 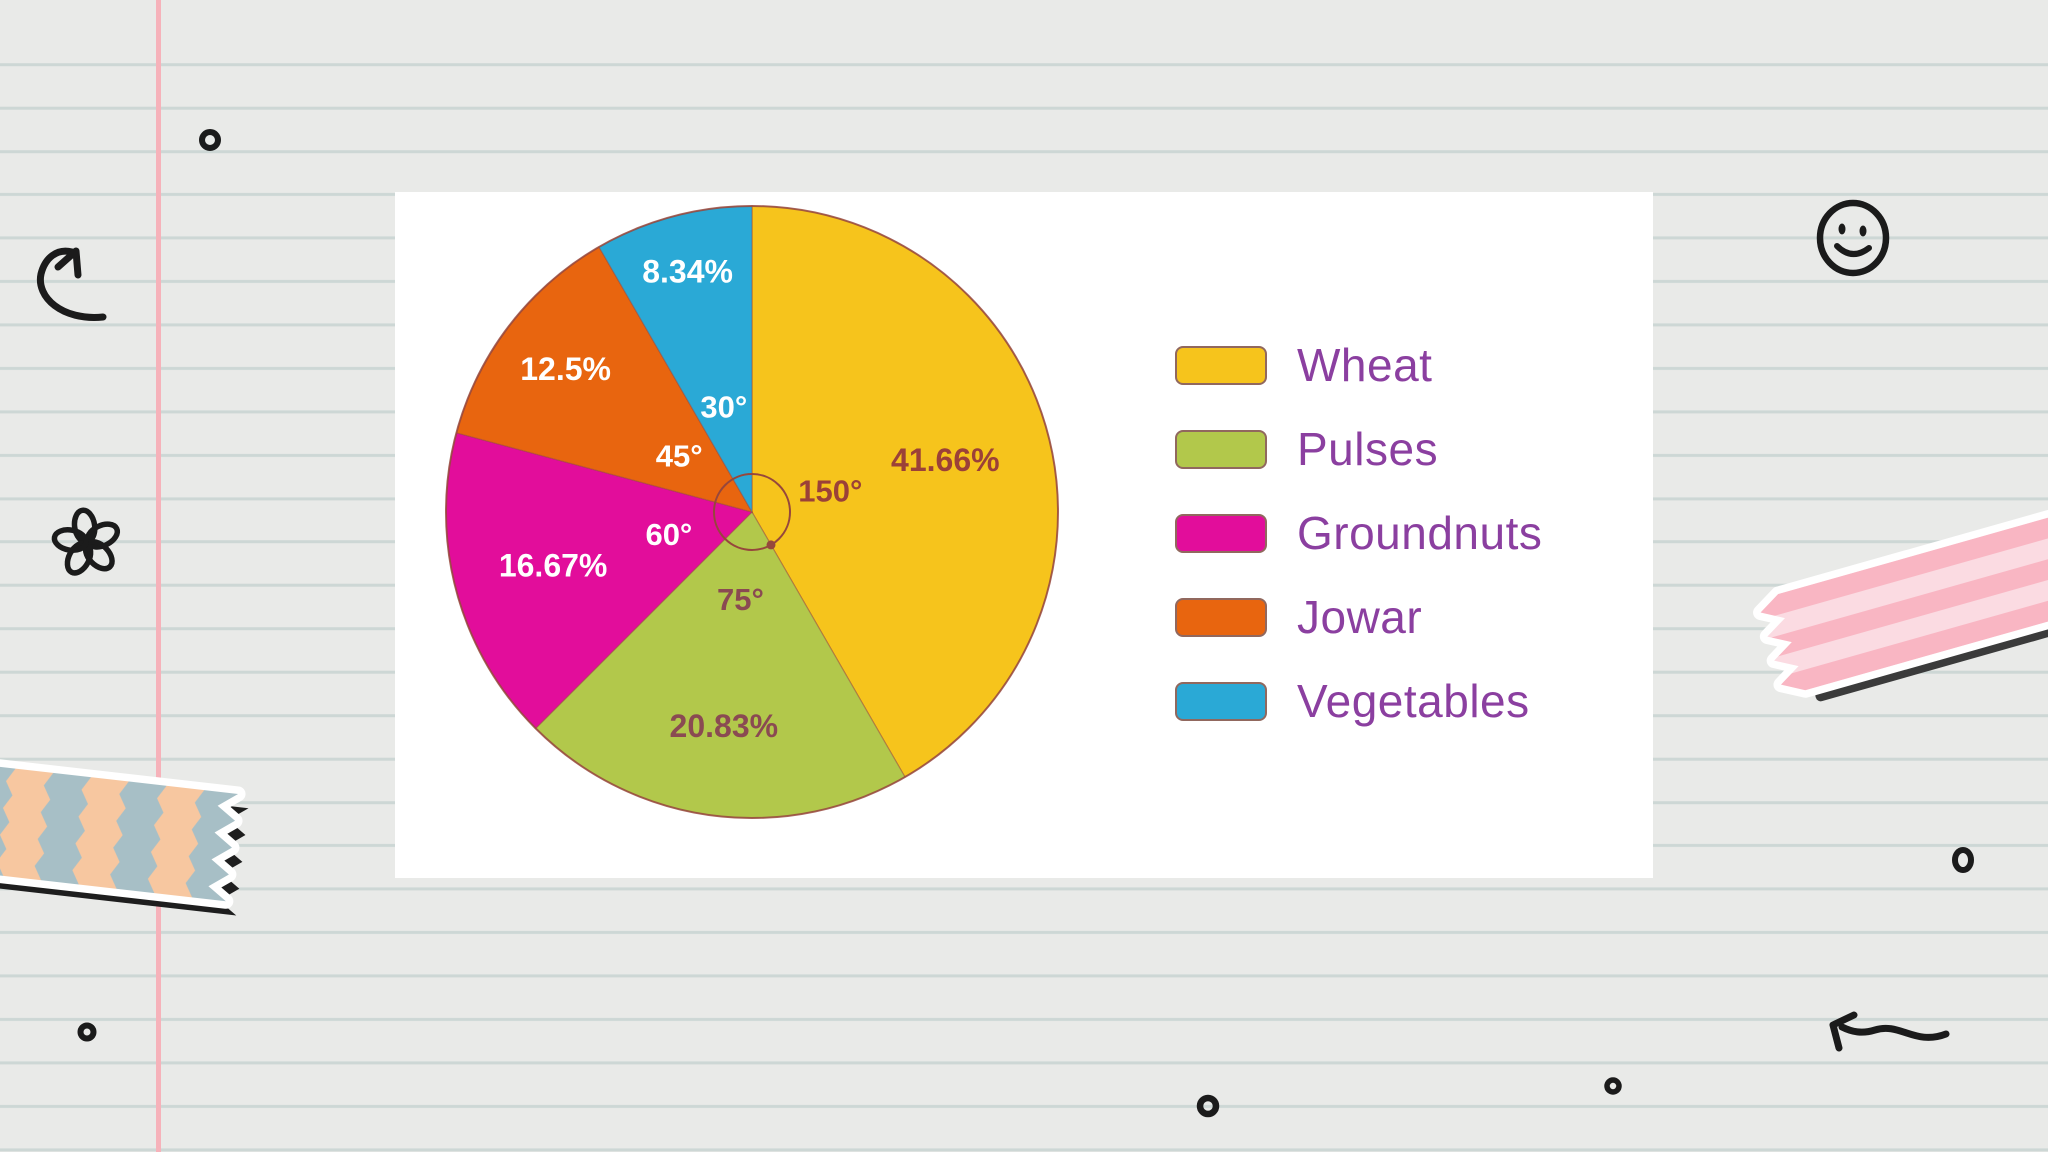 I want to click on angle-circle, so click(x=752, y=512).